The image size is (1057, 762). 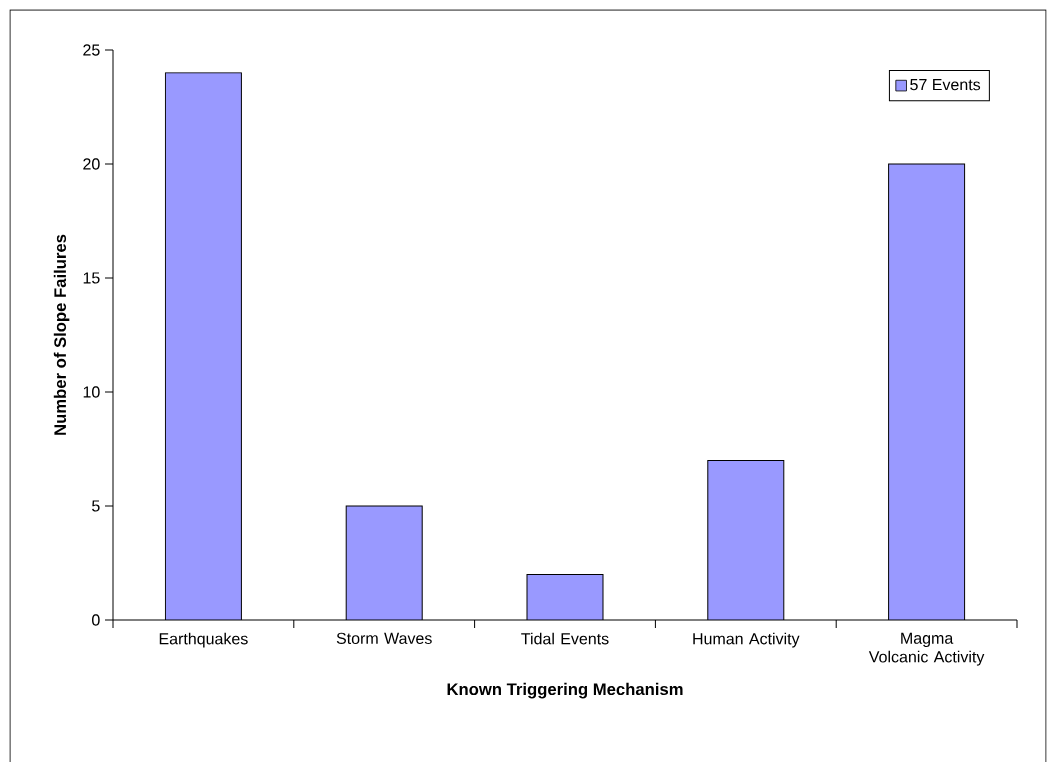 What do you see at coordinates (945, 85) in the screenshot?
I see `legend-label: 57 Events` at bounding box center [945, 85].